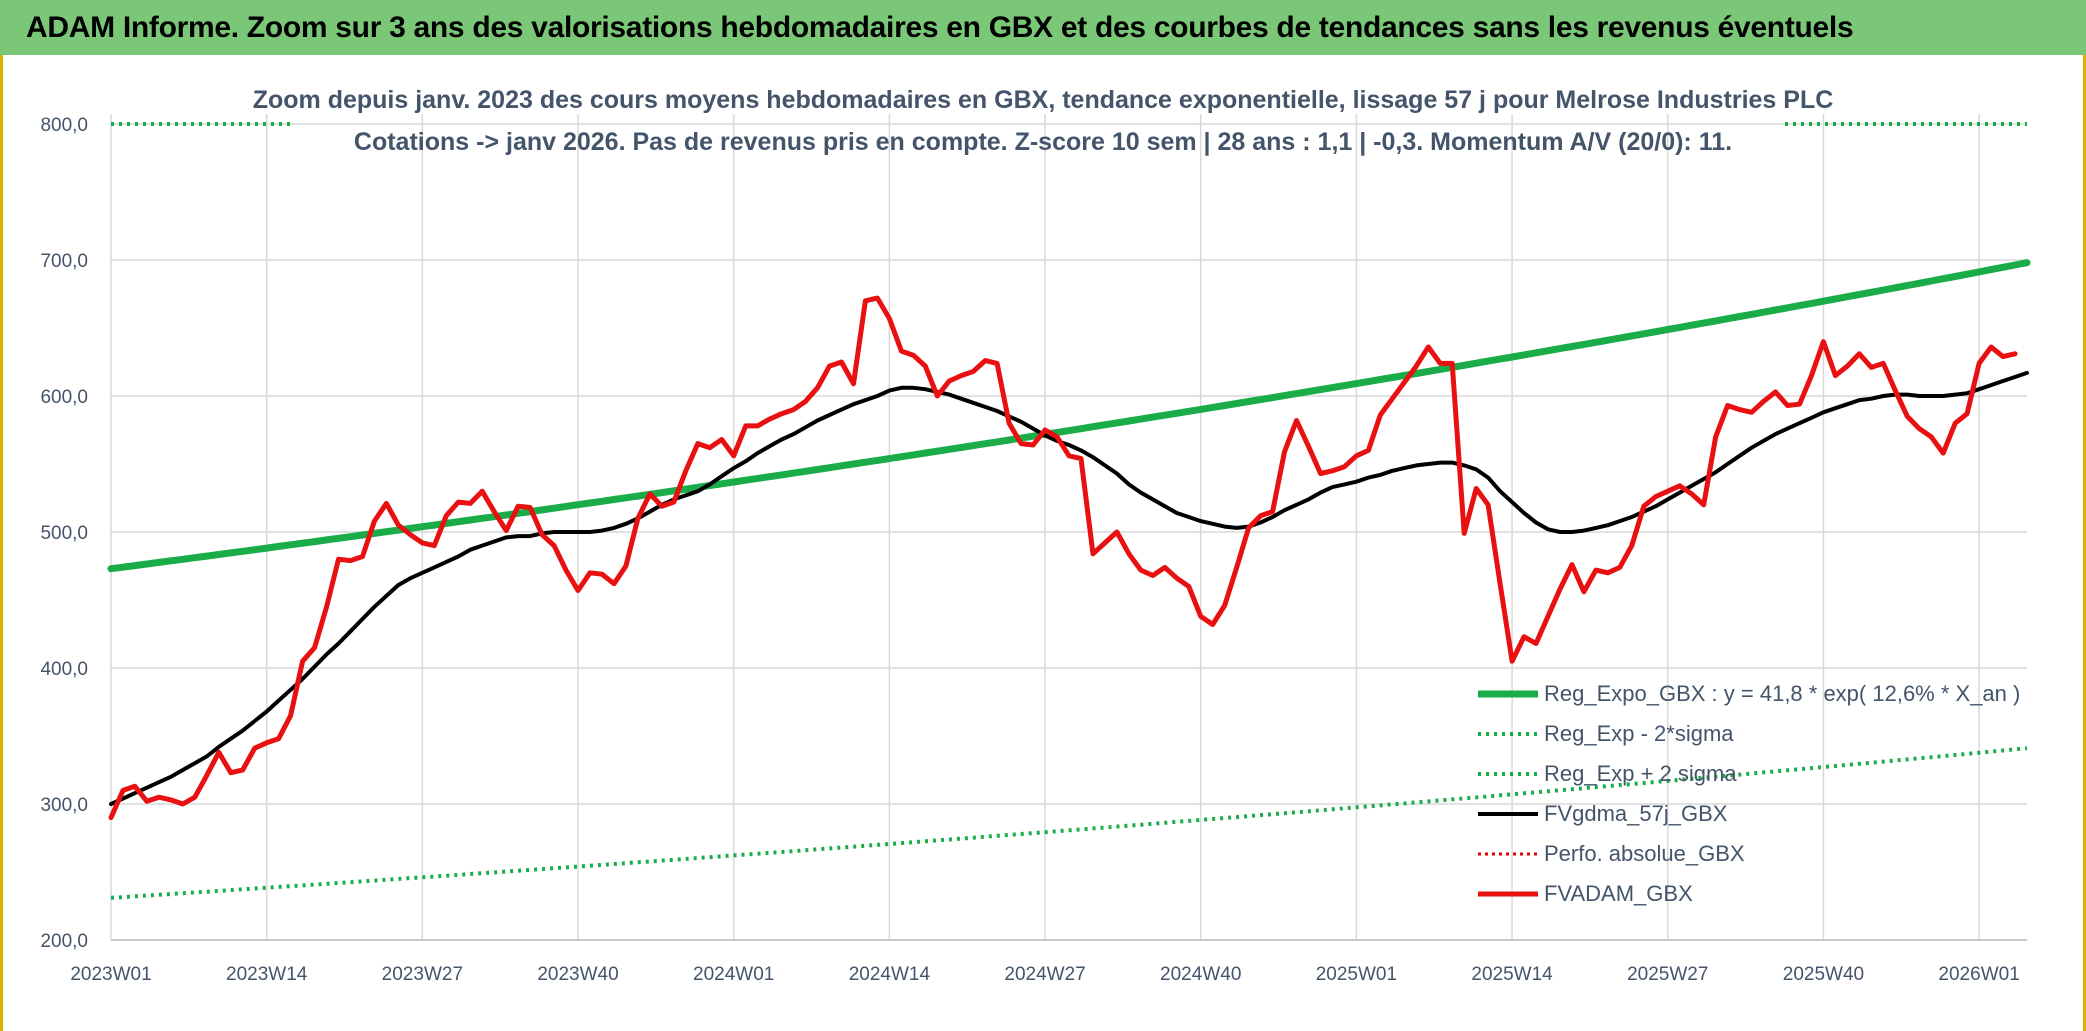 This screenshot has height=1031, width=2086. I want to click on y-tick-label: 800,0, so click(64, 125).